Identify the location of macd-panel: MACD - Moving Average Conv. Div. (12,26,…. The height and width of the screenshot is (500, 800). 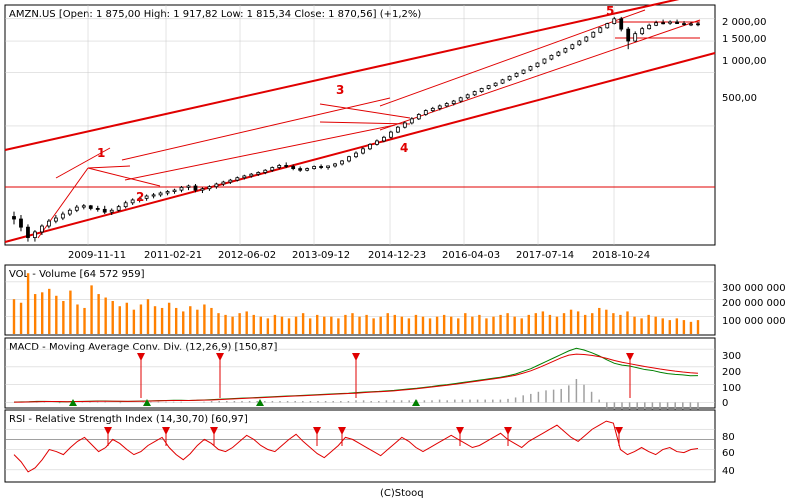
(372, 377).